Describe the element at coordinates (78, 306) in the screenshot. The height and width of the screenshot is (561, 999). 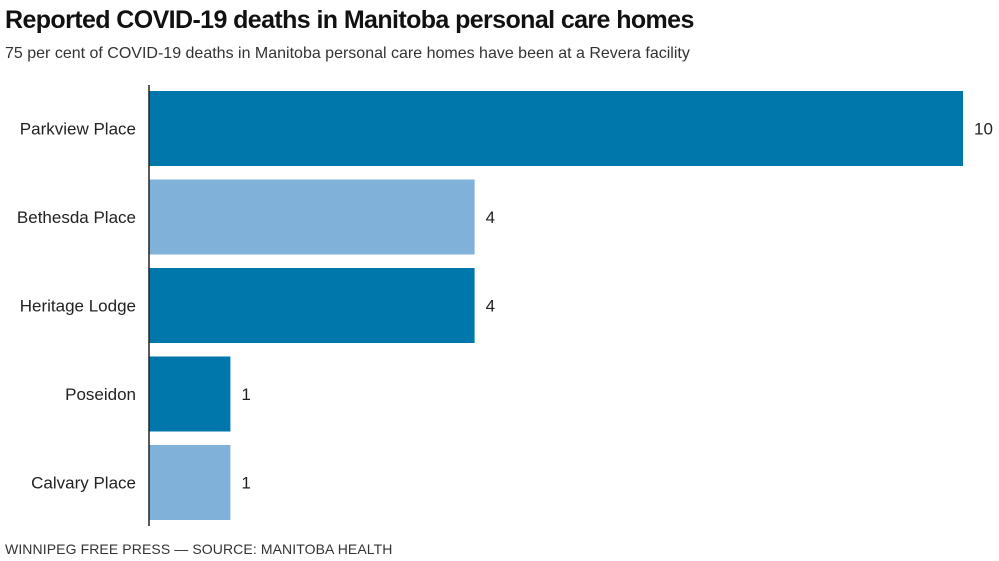
I see `category-label-heritage-lodge: Heritage Lodge` at that location.